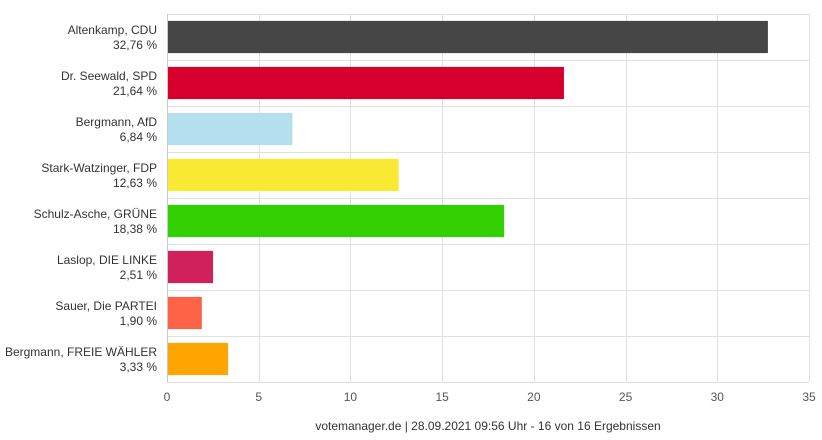  What do you see at coordinates (106, 306) in the screenshot?
I see `category-name: Sauer, Die PARTEI` at bounding box center [106, 306].